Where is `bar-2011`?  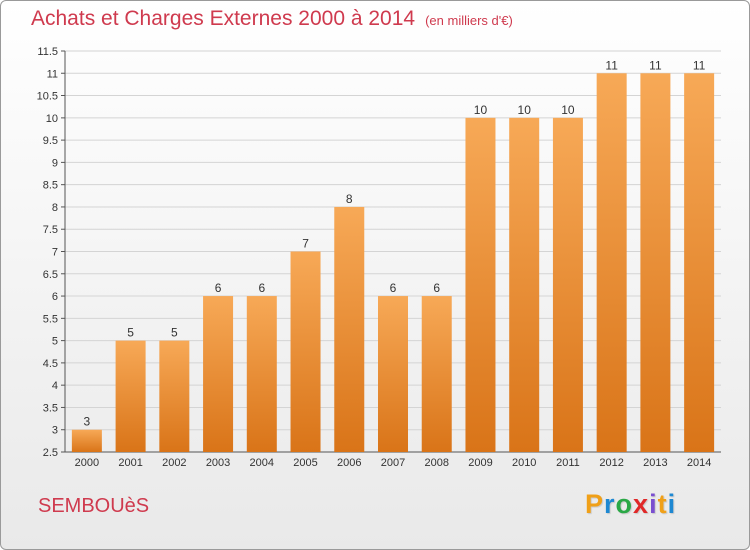
bar-2011 is located at coordinates (567, 284).